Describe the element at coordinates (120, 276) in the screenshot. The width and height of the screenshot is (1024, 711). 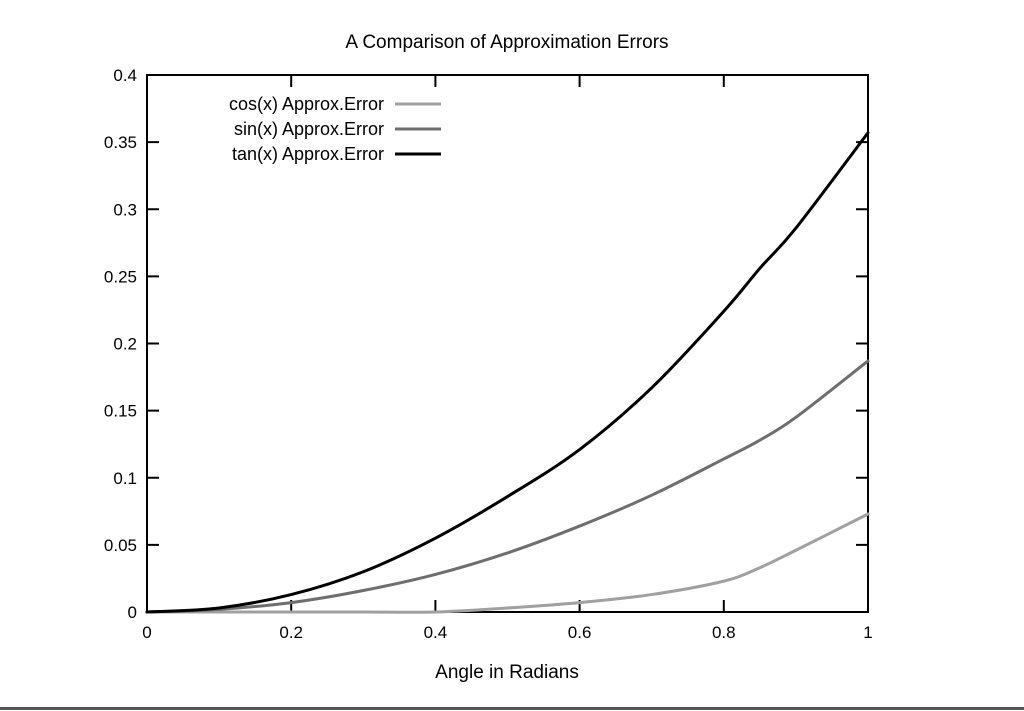
I see `y-tick-label: 0.25` at that location.